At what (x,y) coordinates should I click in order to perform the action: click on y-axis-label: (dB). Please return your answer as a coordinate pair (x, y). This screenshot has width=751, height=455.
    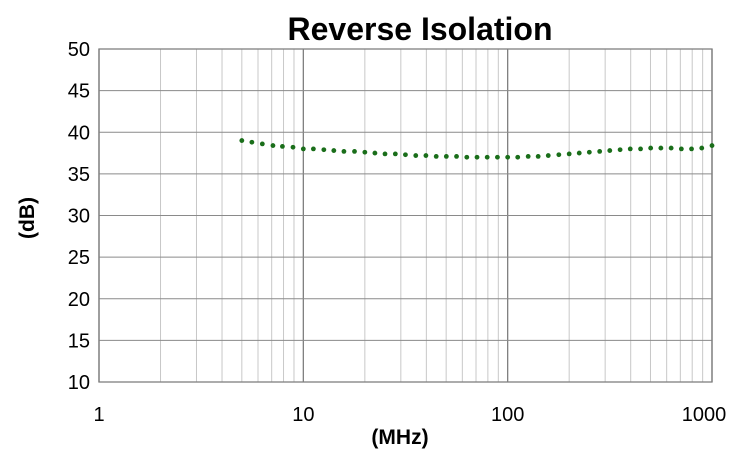
    Looking at the image, I should click on (27, 218).